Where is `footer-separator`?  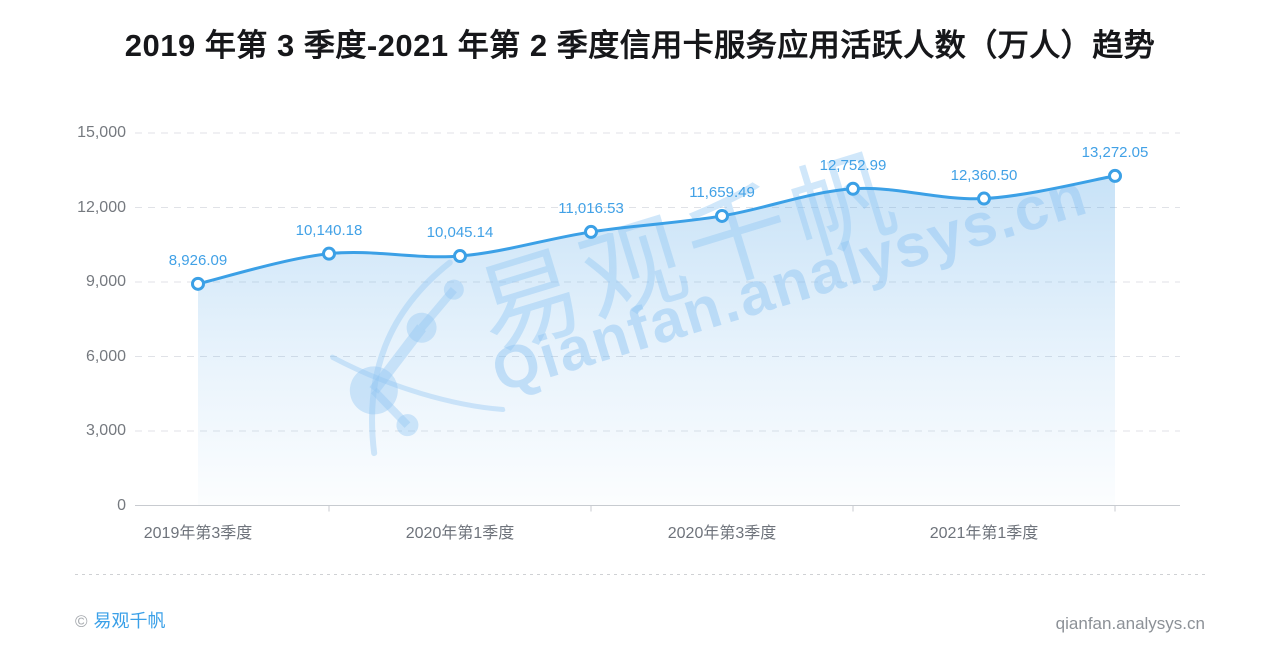
footer-separator is located at coordinates (640, 575).